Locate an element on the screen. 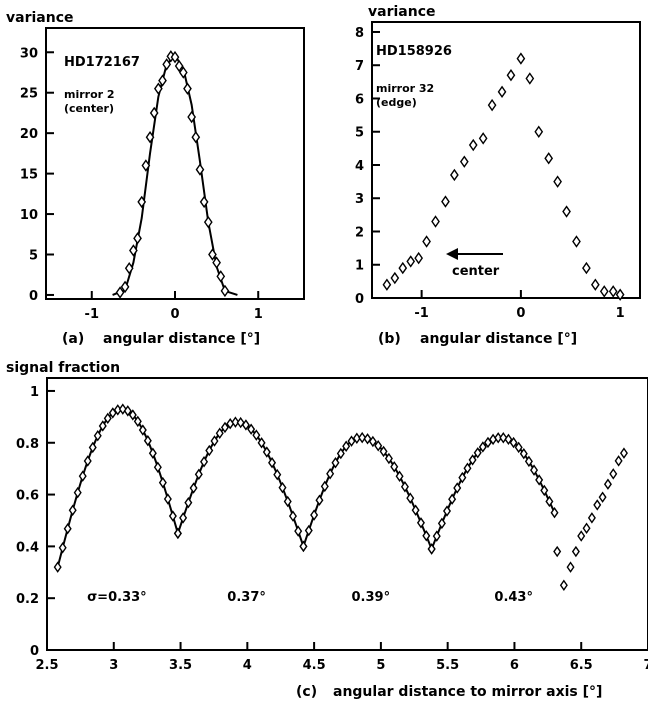 The image size is (648, 701). y-tick-label: 0.4 is located at coordinates (27, 547).